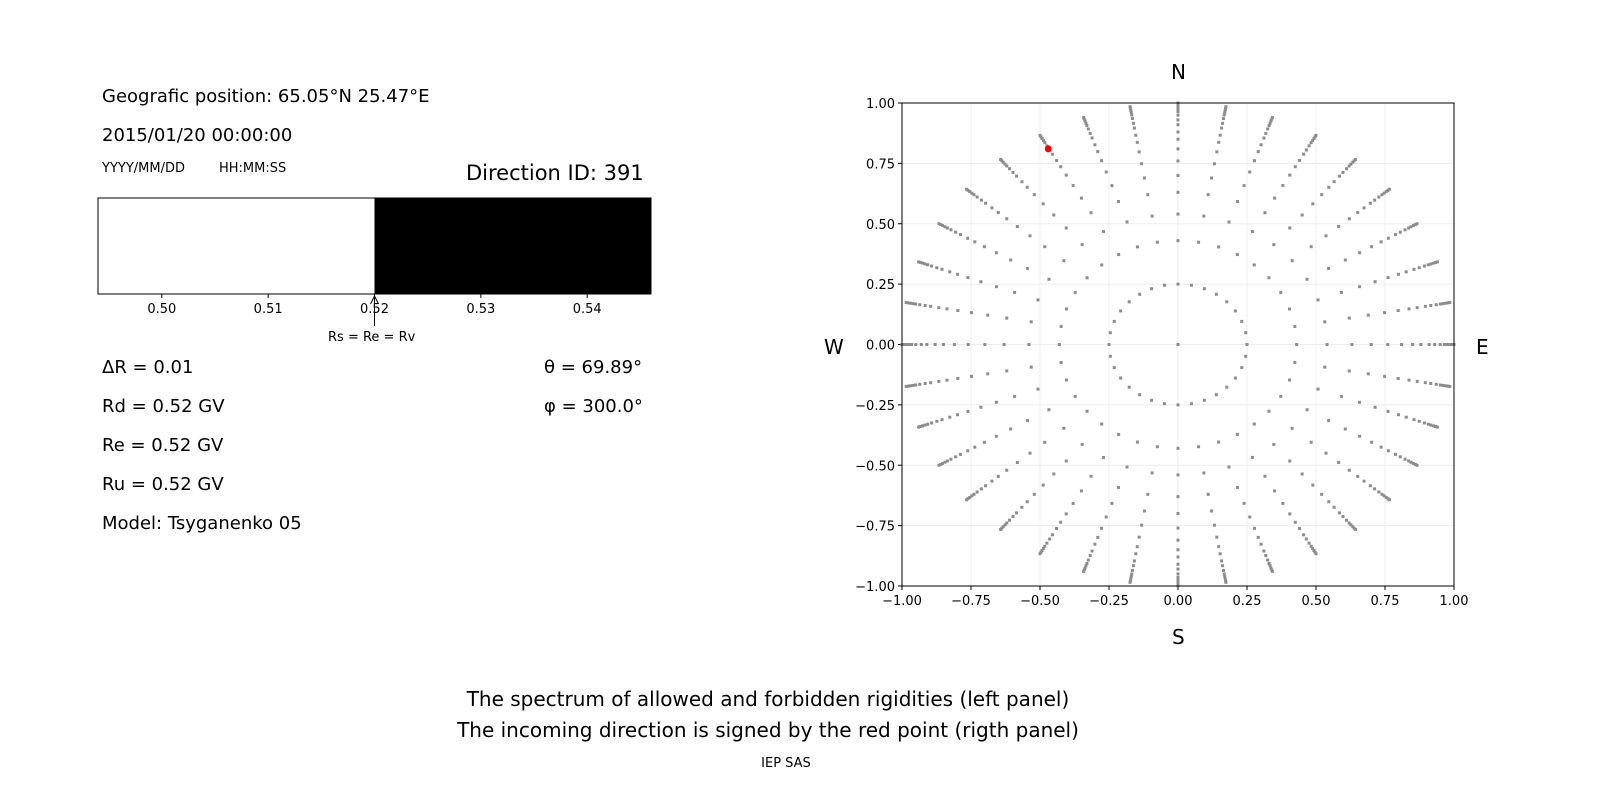 The image size is (1600, 800). What do you see at coordinates (593, 367) in the screenshot?
I see `theta-value: θ = 69.89°` at bounding box center [593, 367].